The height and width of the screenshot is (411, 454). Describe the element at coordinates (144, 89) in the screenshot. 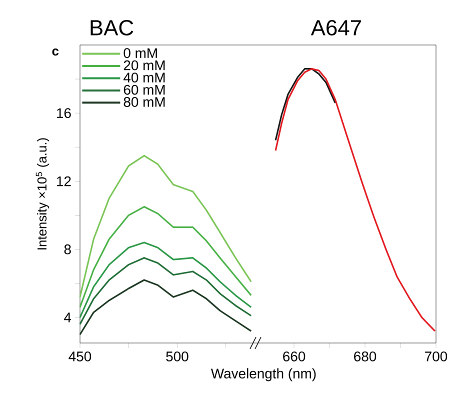

I see `legend-label: 60 mM` at that location.